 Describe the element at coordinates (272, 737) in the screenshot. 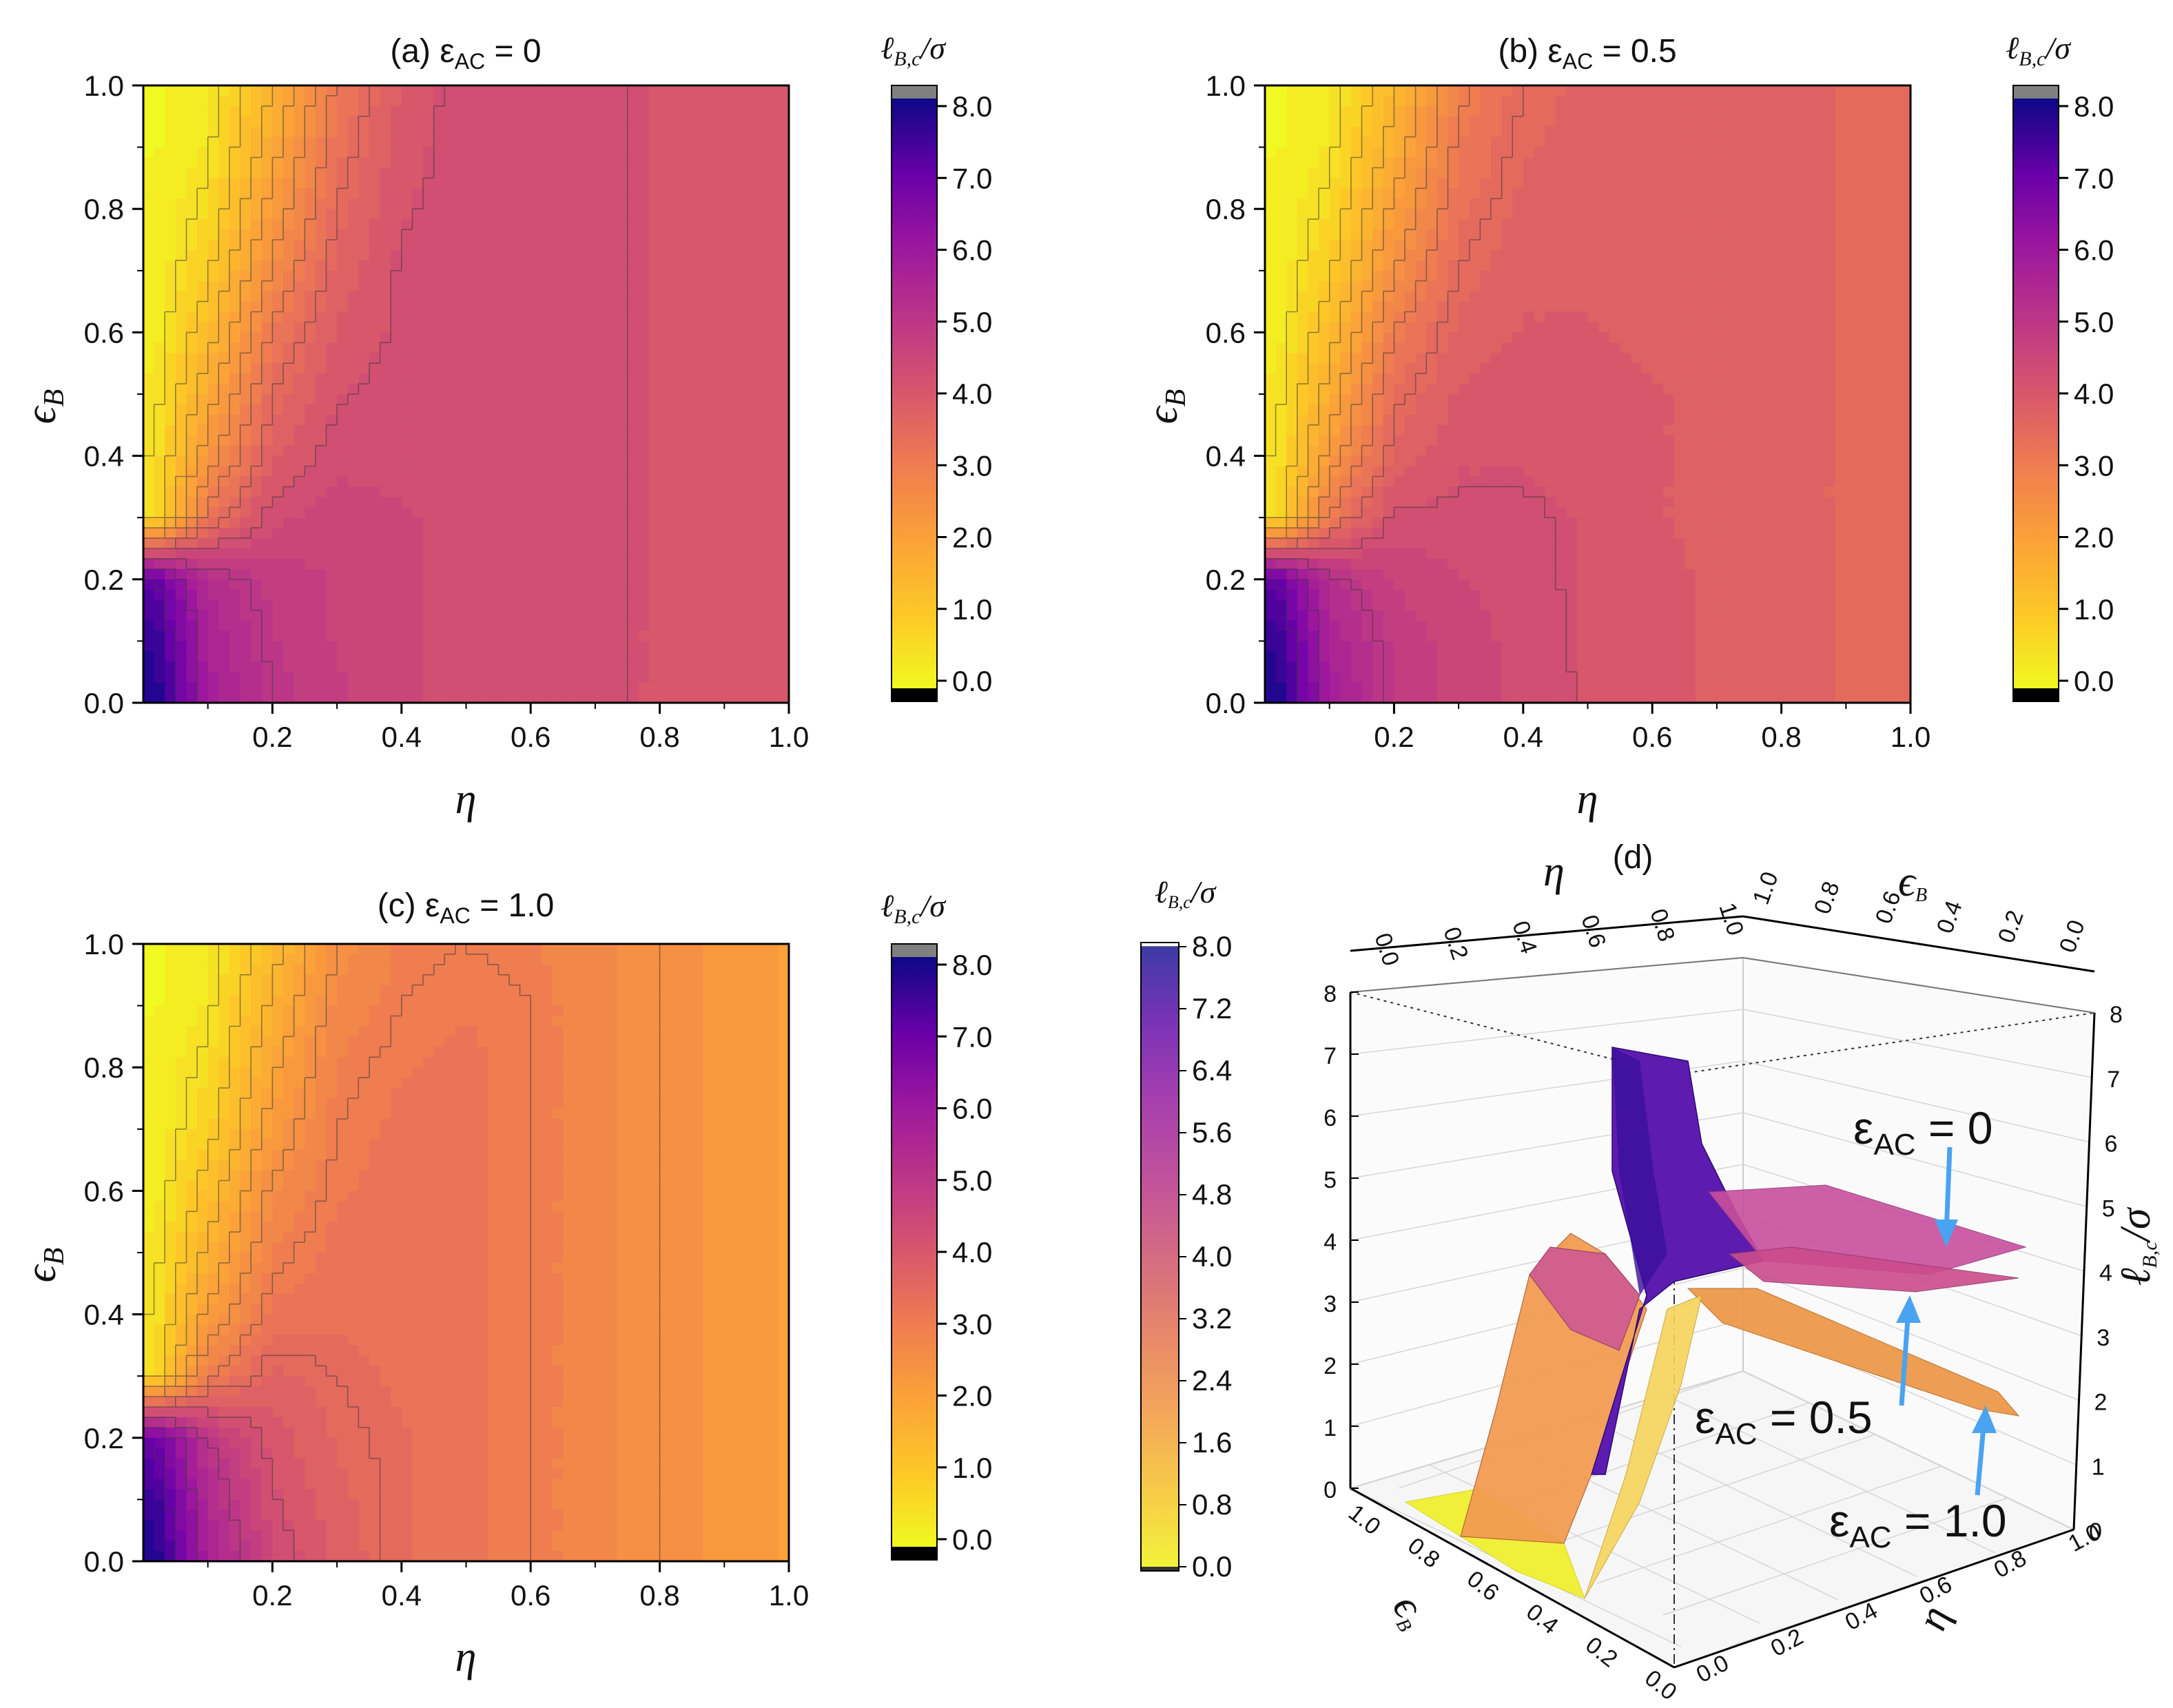

I see `x-tick-label: 0.2` at that location.